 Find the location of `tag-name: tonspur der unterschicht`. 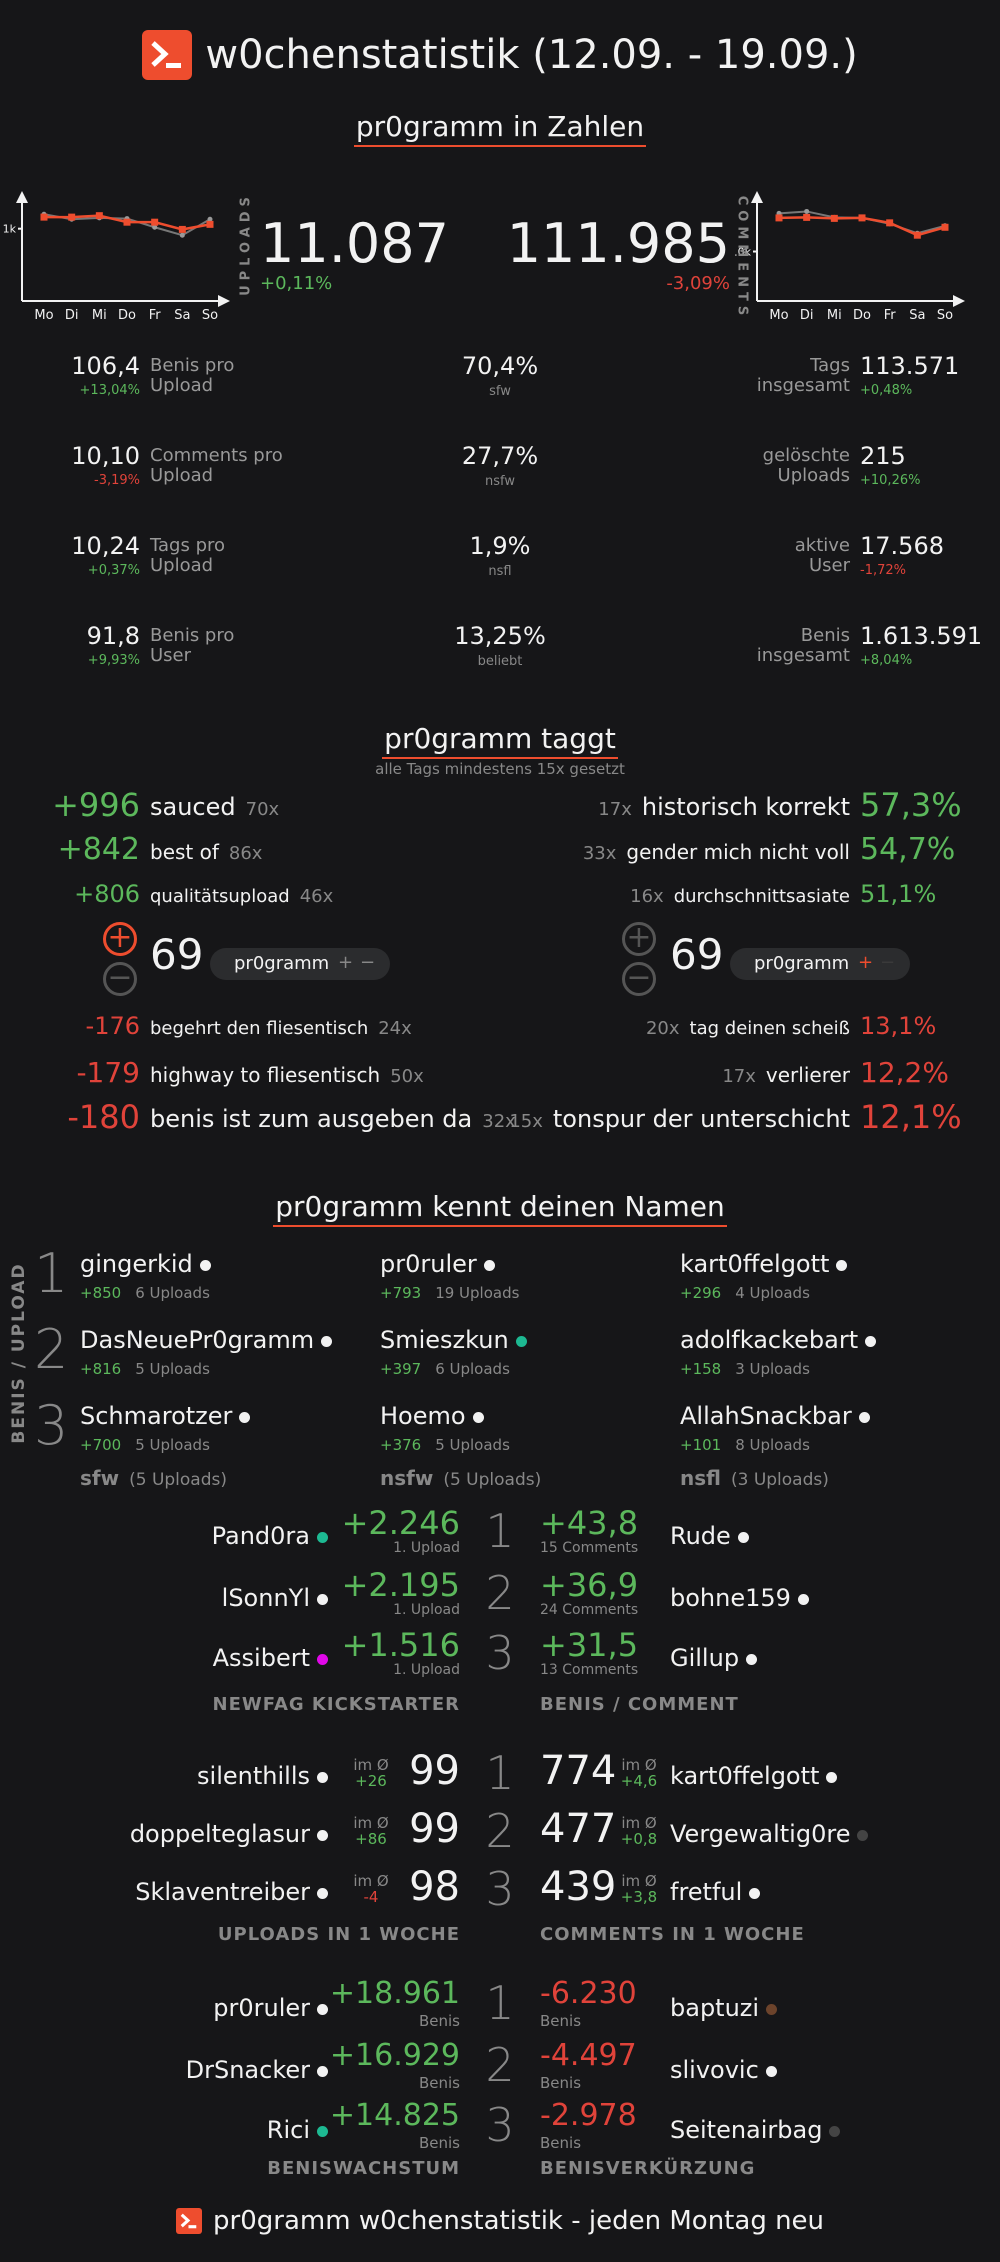

tag-name: tonspur der unterschicht is located at coordinates (701, 1119).